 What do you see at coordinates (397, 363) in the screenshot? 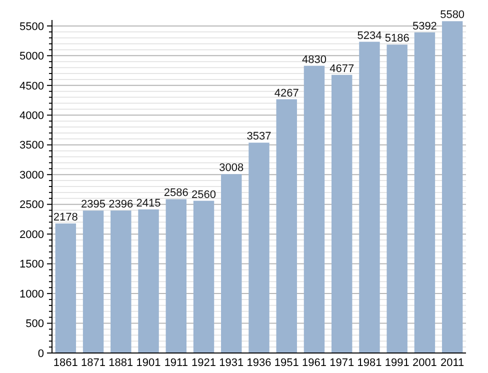
I see `x-tick-label: 1991` at bounding box center [397, 363].